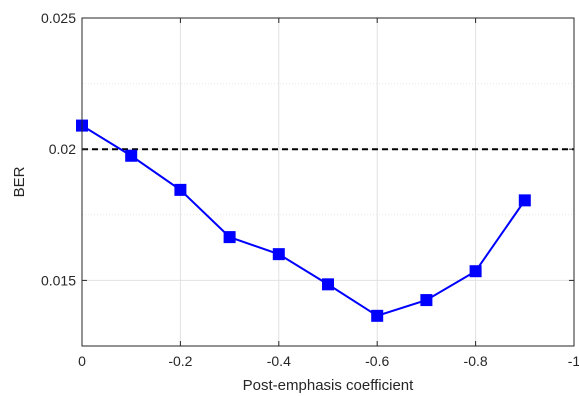 The width and height of the screenshot is (579, 396). What do you see at coordinates (328, 385) in the screenshot?
I see `x-axis-label: Post-emphasis coefficient` at bounding box center [328, 385].